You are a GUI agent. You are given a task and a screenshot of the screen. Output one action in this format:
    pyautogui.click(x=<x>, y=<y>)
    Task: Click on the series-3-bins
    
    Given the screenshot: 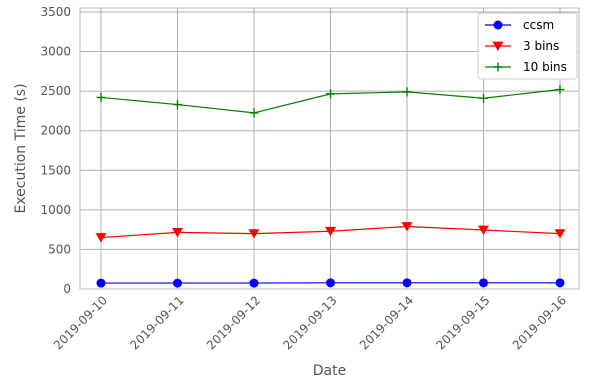 What is the action you would take?
    pyautogui.click(x=330, y=232)
    